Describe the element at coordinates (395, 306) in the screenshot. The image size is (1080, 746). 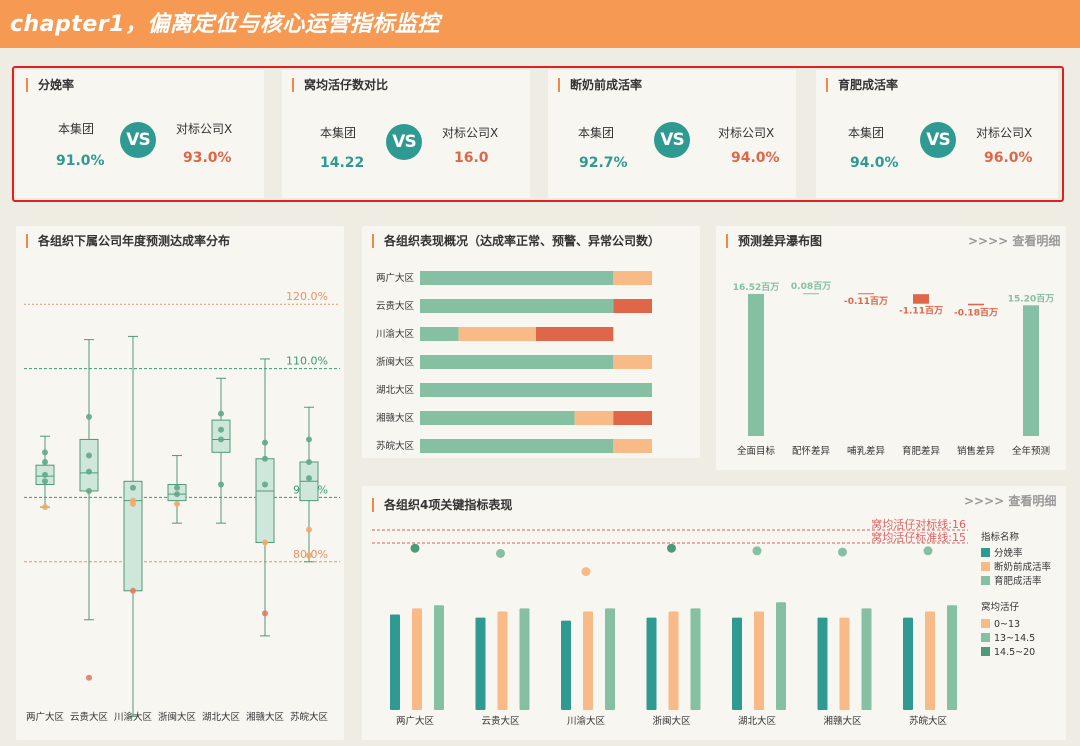
I see `category-label: 云贵大区` at that location.